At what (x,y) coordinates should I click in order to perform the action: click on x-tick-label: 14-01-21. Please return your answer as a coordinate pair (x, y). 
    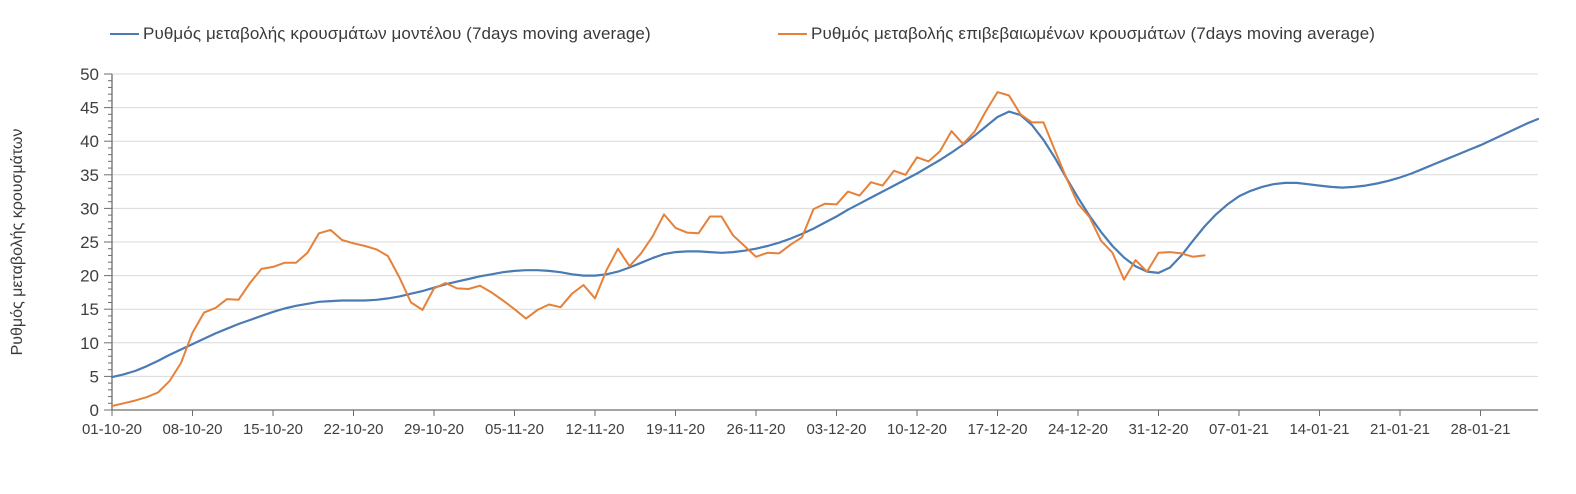
    Looking at the image, I should click on (1319, 429).